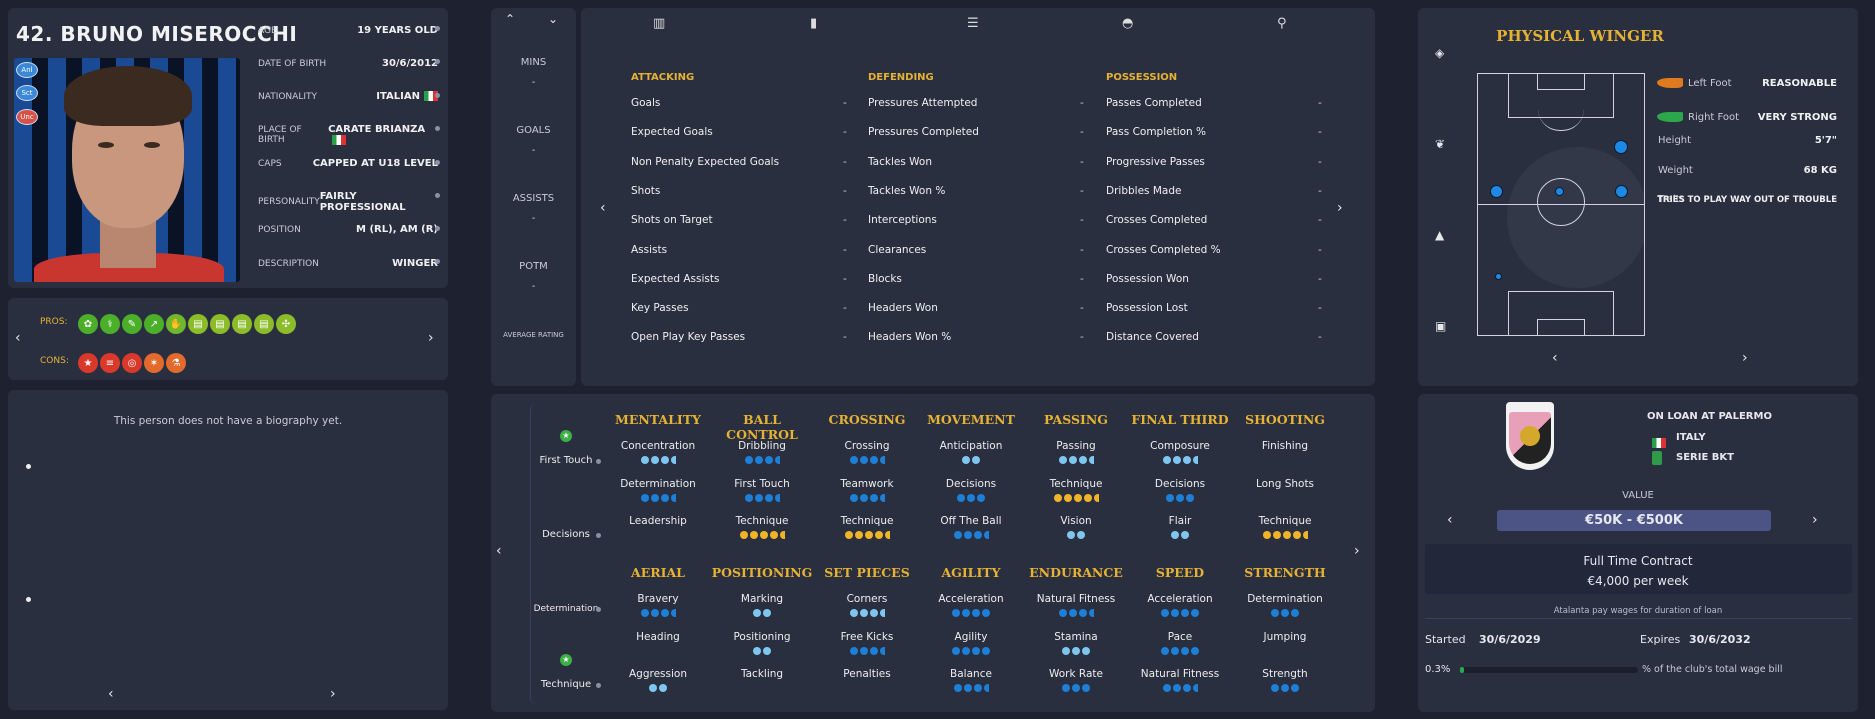 This screenshot has width=1875, height=719. Describe the element at coordinates (658, 674) in the screenshot. I see `attribute-name: Aggression` at that location.